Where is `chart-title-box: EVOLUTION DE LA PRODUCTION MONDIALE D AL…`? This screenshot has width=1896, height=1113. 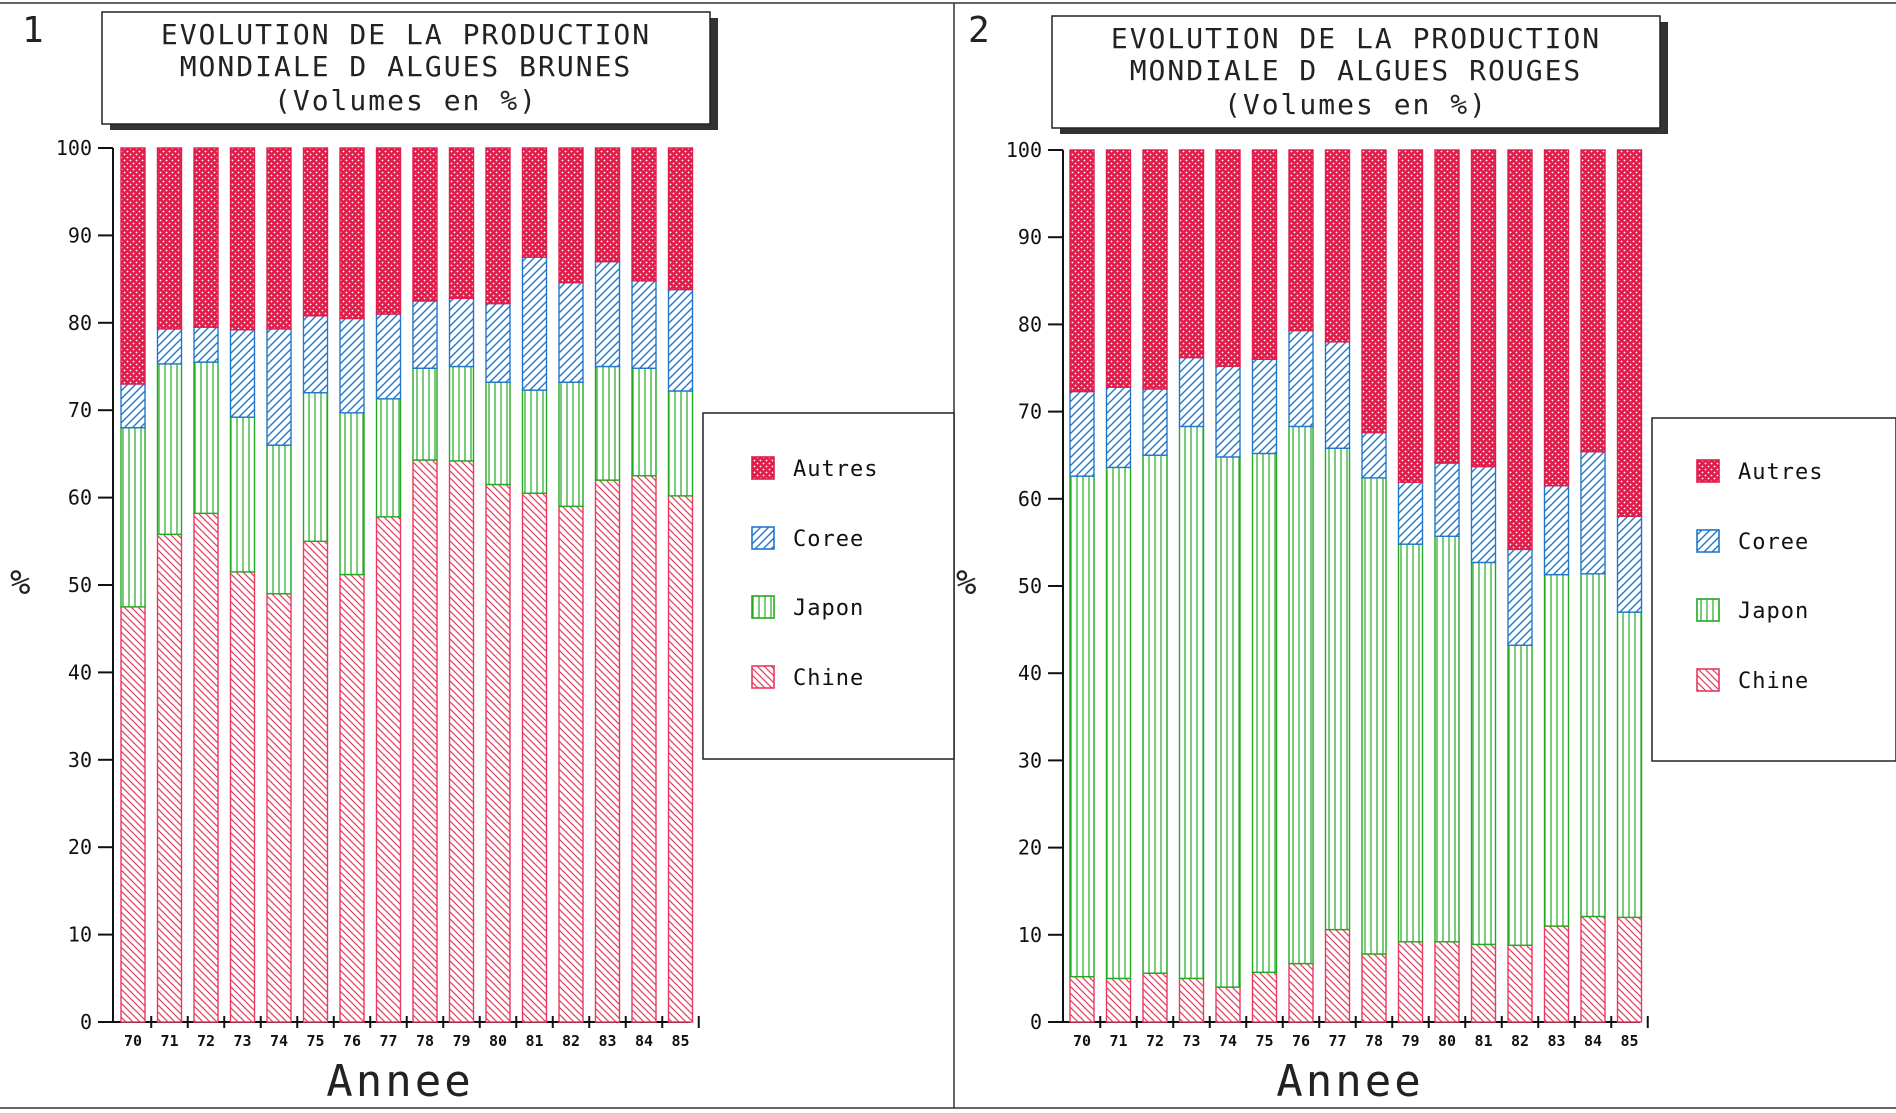 chart-title-box: EVOLUTION DE LA PRODUCTION MONDIALE D AL… is located at coordinates (409, 70).